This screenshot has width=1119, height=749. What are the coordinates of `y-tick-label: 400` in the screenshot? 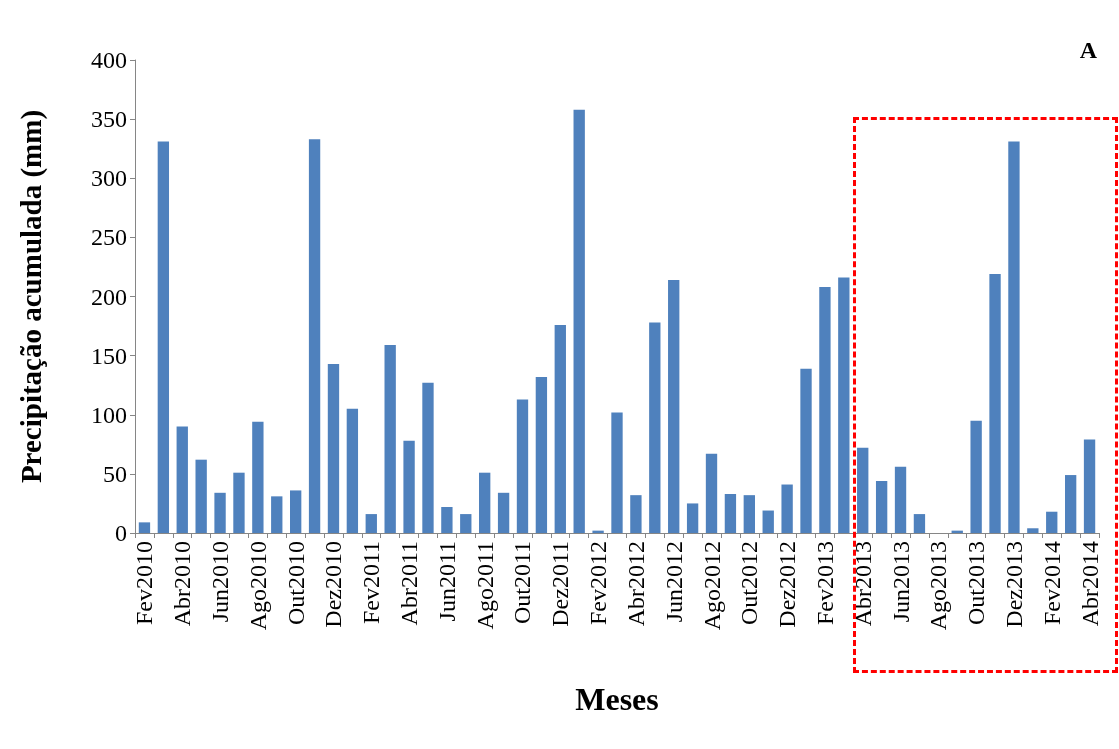 It's located at (109, 60).